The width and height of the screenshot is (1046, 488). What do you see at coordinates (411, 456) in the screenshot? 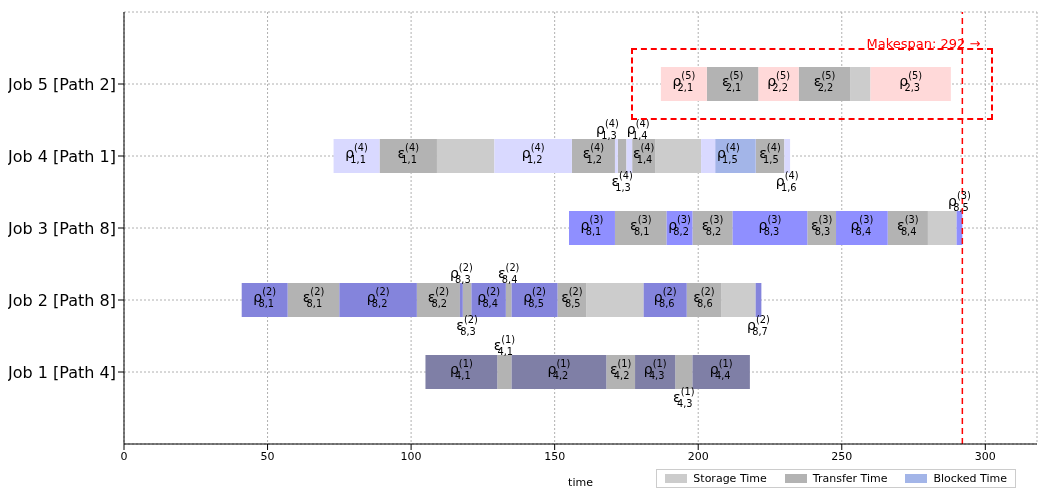
I see `x-tick-label: 100` at bounding box center [411, 456].